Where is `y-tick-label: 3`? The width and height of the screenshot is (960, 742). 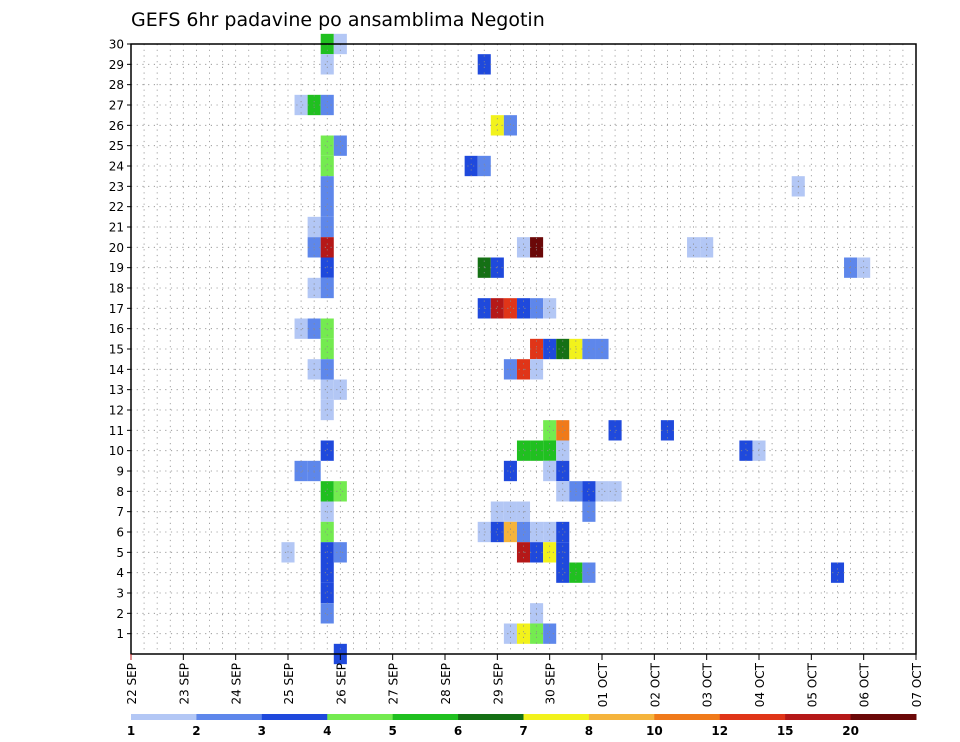
y-tick-label: 3 is located at coordinates (120, 594).